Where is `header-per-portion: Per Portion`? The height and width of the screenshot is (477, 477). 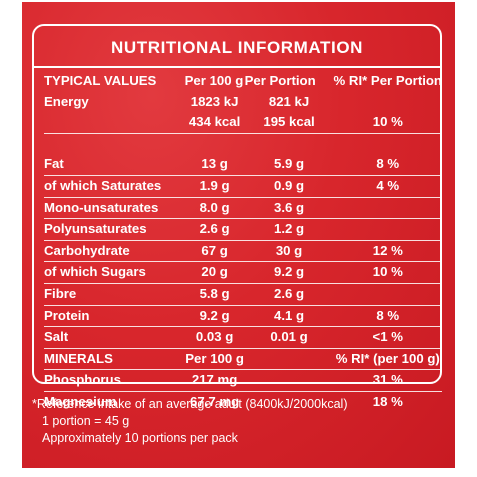
header-per-portion: Per Portion is located at coordinates (280, 80).